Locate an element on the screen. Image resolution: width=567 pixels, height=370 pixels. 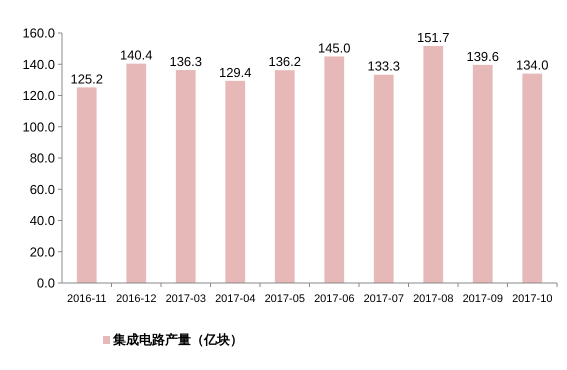
x-tick-label: 2017-03 is located at coordinates (186, 299).